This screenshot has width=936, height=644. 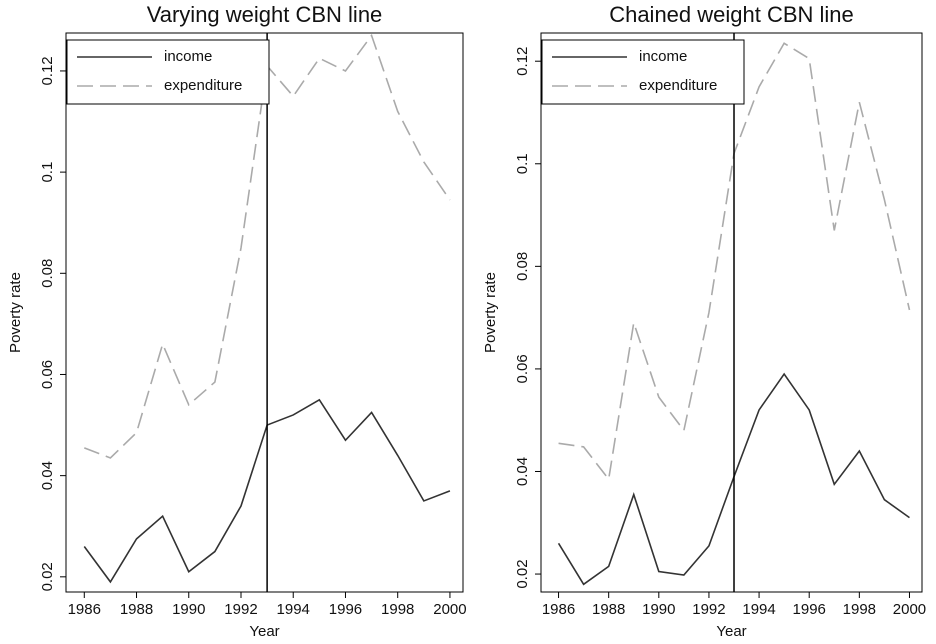 What do you see at coordinates (265, 14) in the screenshot?
I see `chart-title: Varying weight CBN line` at bounding box center [265, 14].